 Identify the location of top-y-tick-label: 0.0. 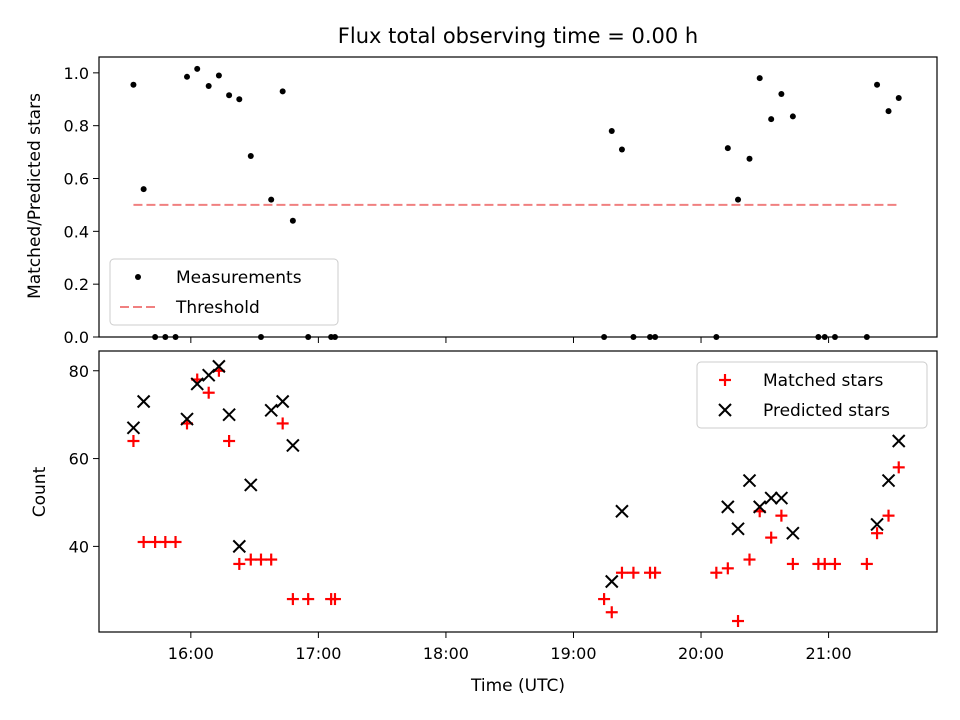
(76, 337).